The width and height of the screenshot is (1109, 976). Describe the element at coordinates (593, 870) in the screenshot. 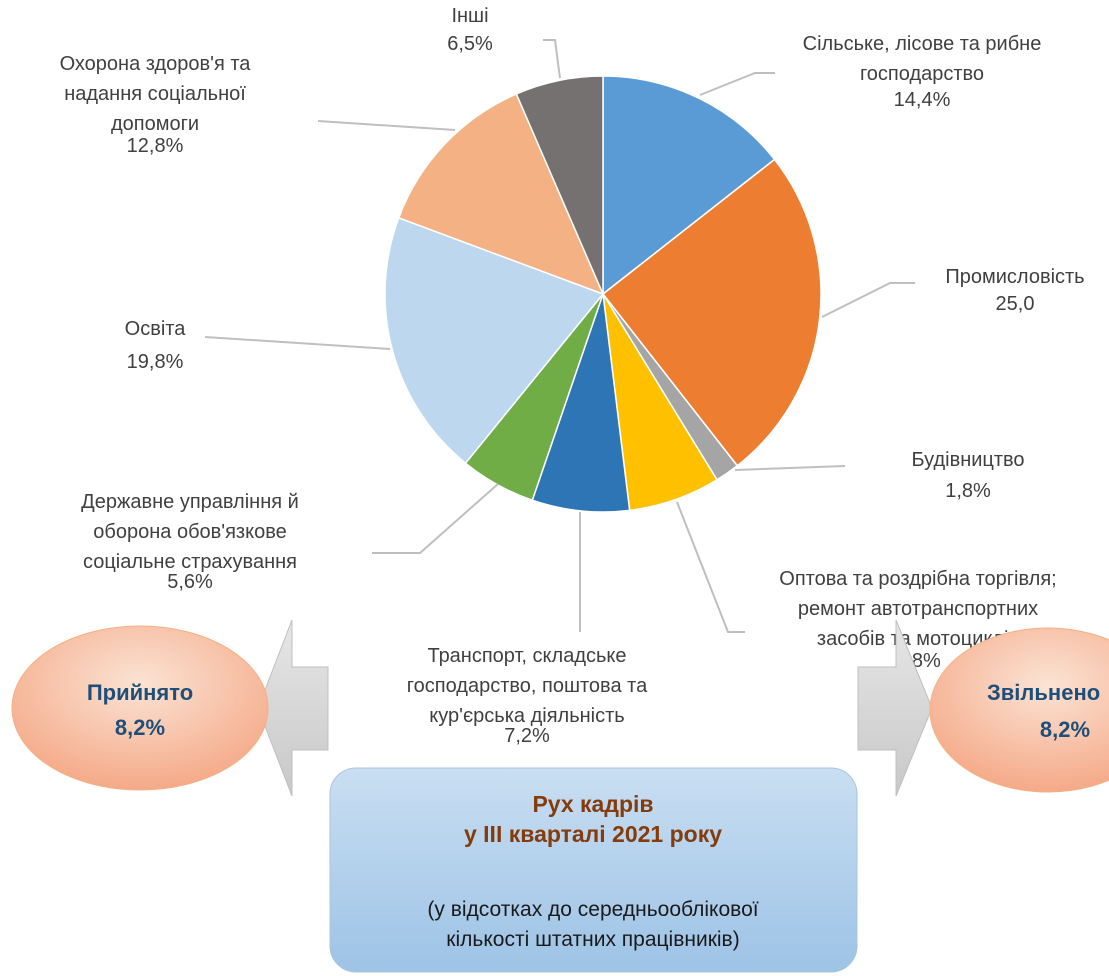

I see `summary-box` at that location.